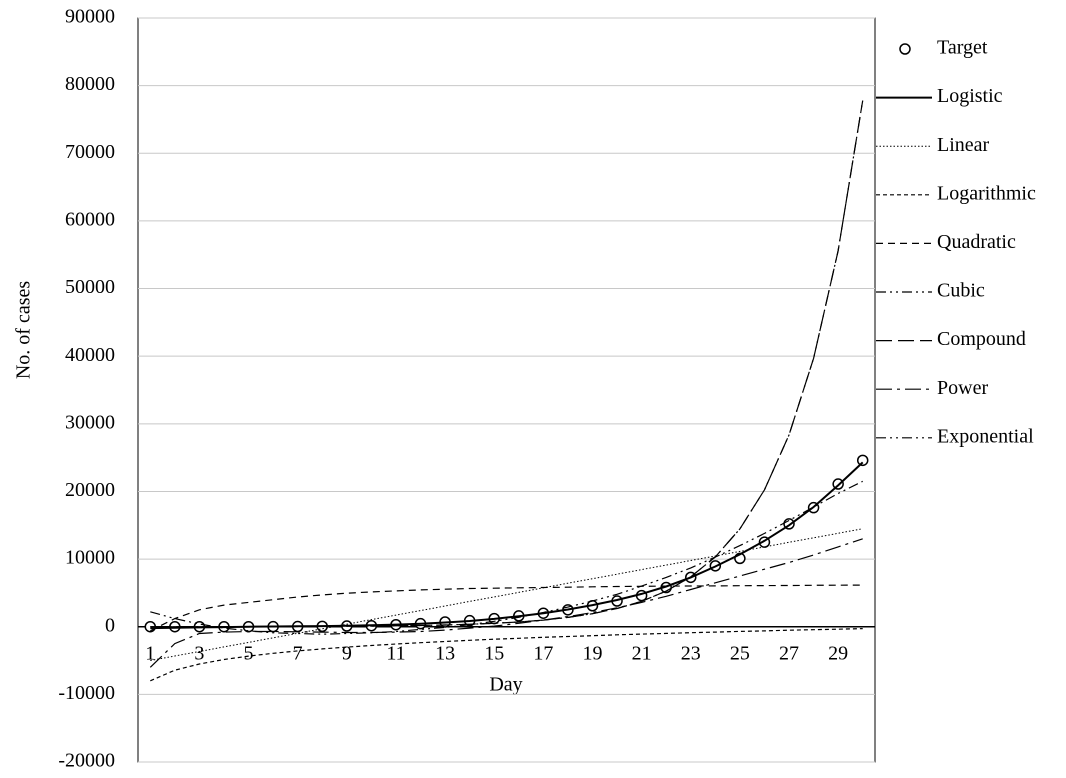  I want to click on x-tick-label: 13, so click(445, 653).